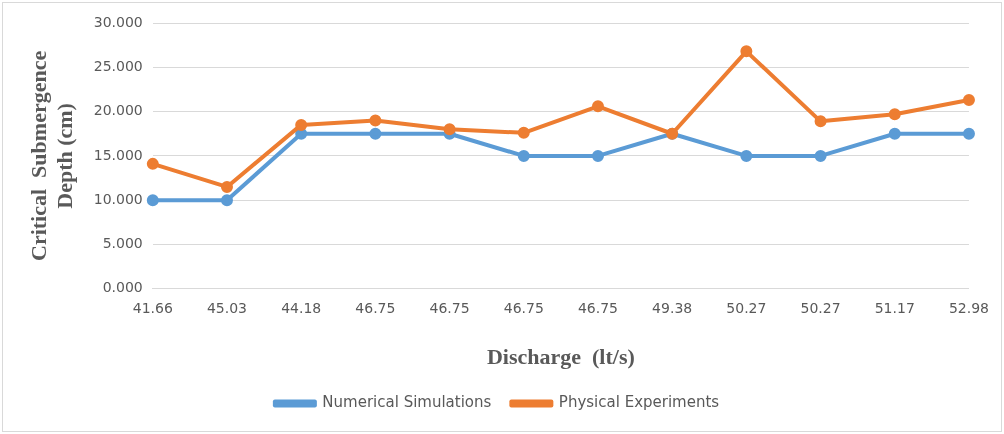 Image resolution: width=1004 pixels, height=434 pixels. Describe the element at coordinates (122, 287) in the screenshot. I see `y-tick-label: 0.000` at that location.